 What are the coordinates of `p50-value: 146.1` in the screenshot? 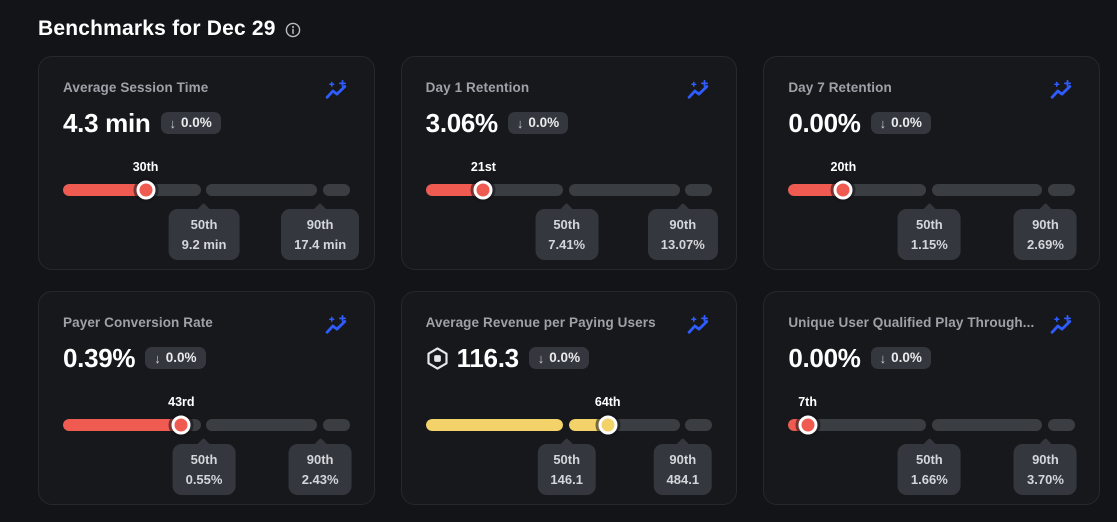 It's located at (566, 479).